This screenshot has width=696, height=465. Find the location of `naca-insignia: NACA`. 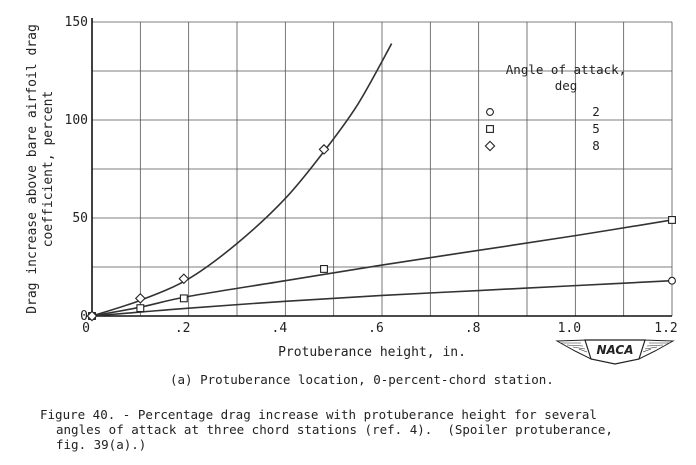

naca-insignia: NACA is located at coordinates (615, 352).